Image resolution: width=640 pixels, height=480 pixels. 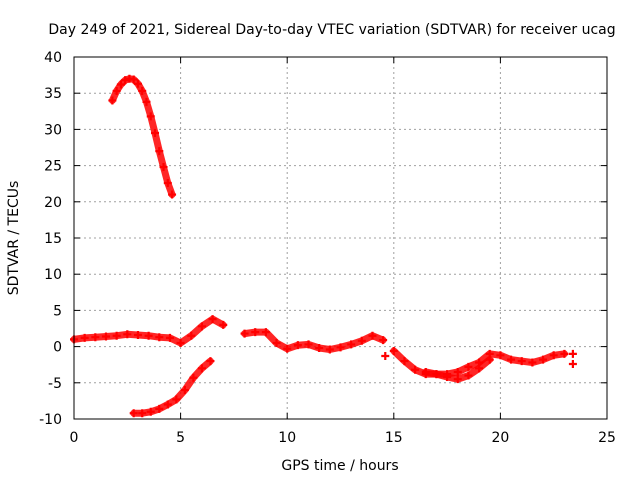 What do you see at coordinates (14, 238) in the screenshot?
I see `y-axis-title: SDTVAR / TECUs` at bounding box center [14, 238].